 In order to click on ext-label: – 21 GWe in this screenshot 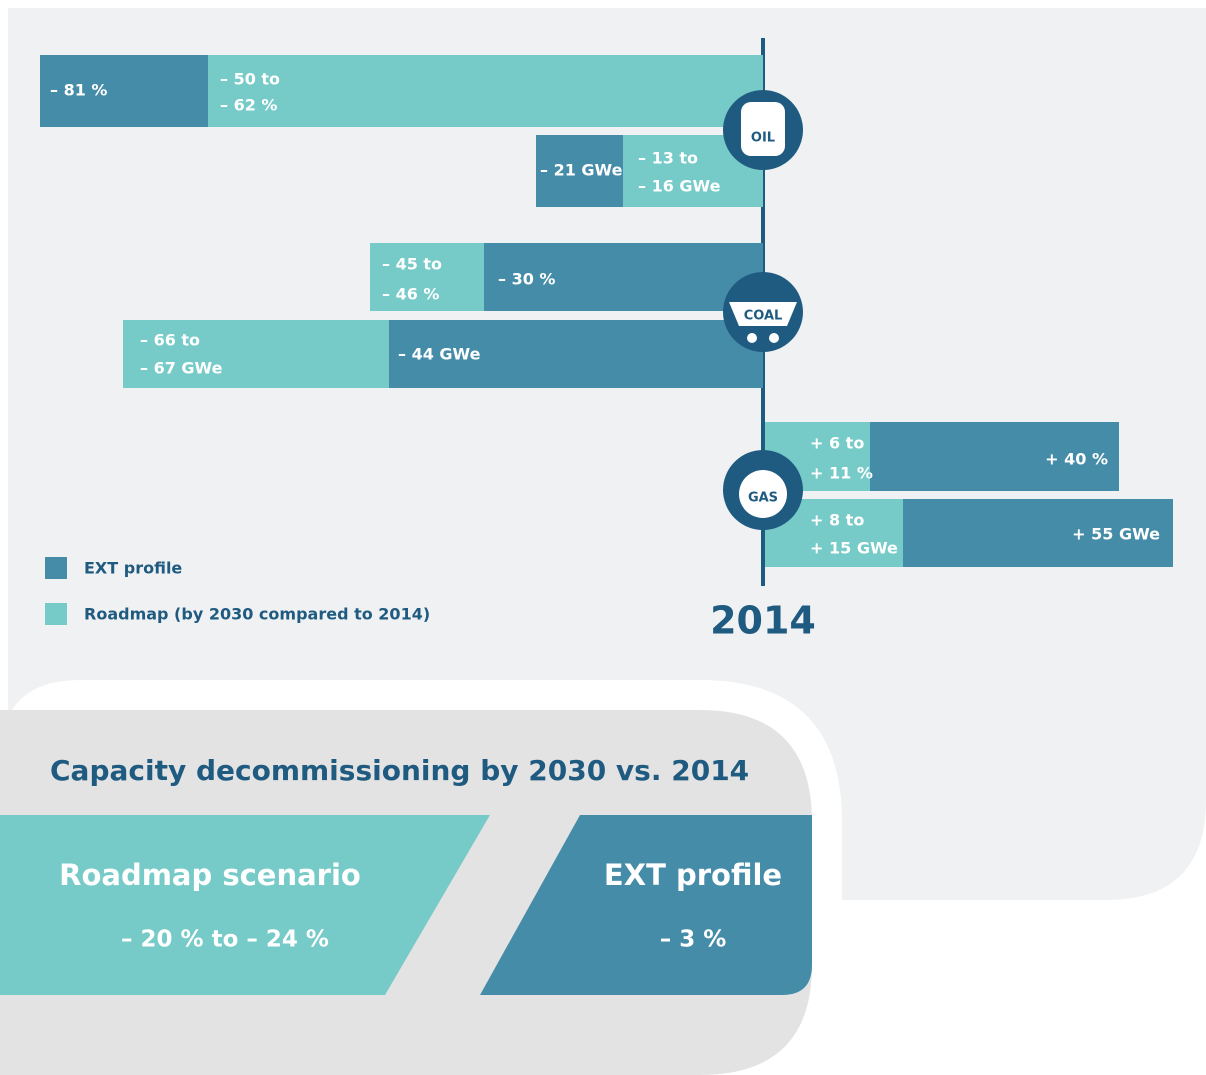, I will do `click(581, 170)`.